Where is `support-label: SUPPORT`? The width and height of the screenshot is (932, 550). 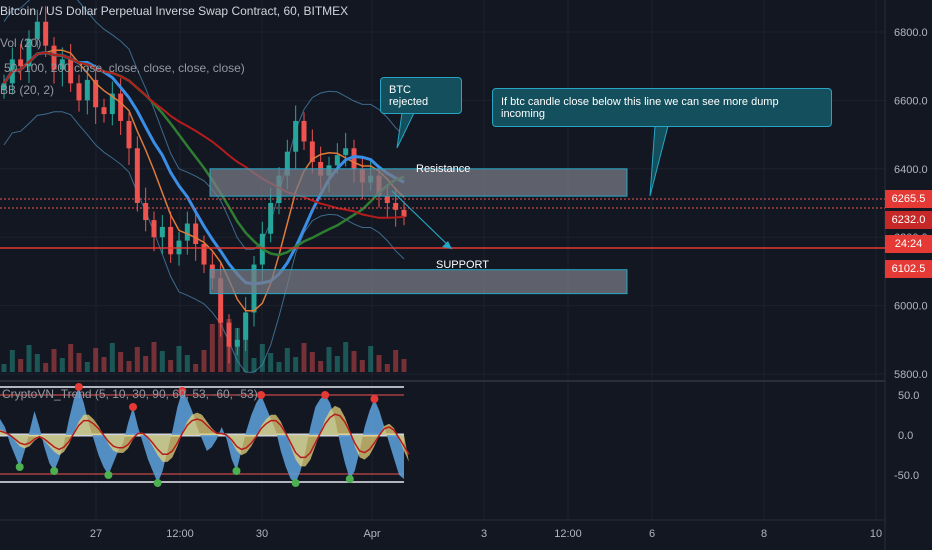
support-label: SUPPORT is located at coordinates (462, 265).